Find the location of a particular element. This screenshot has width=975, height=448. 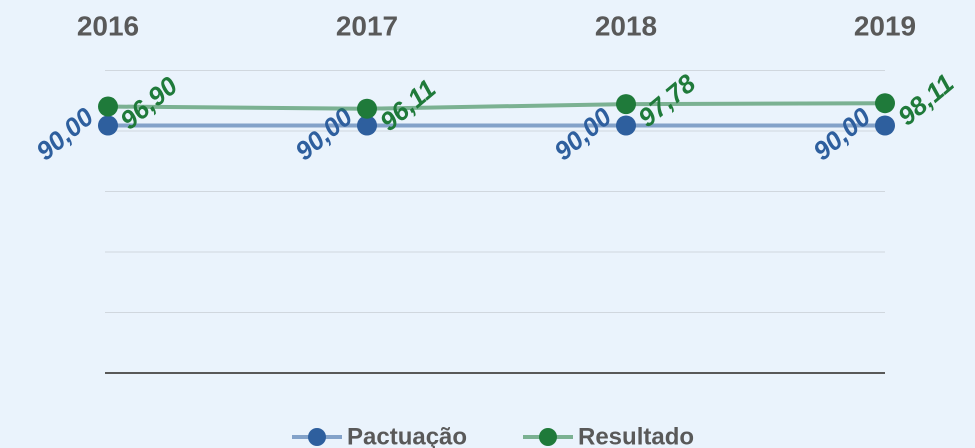

x-tick-label: 2016 is located at coordinates (108, 25).